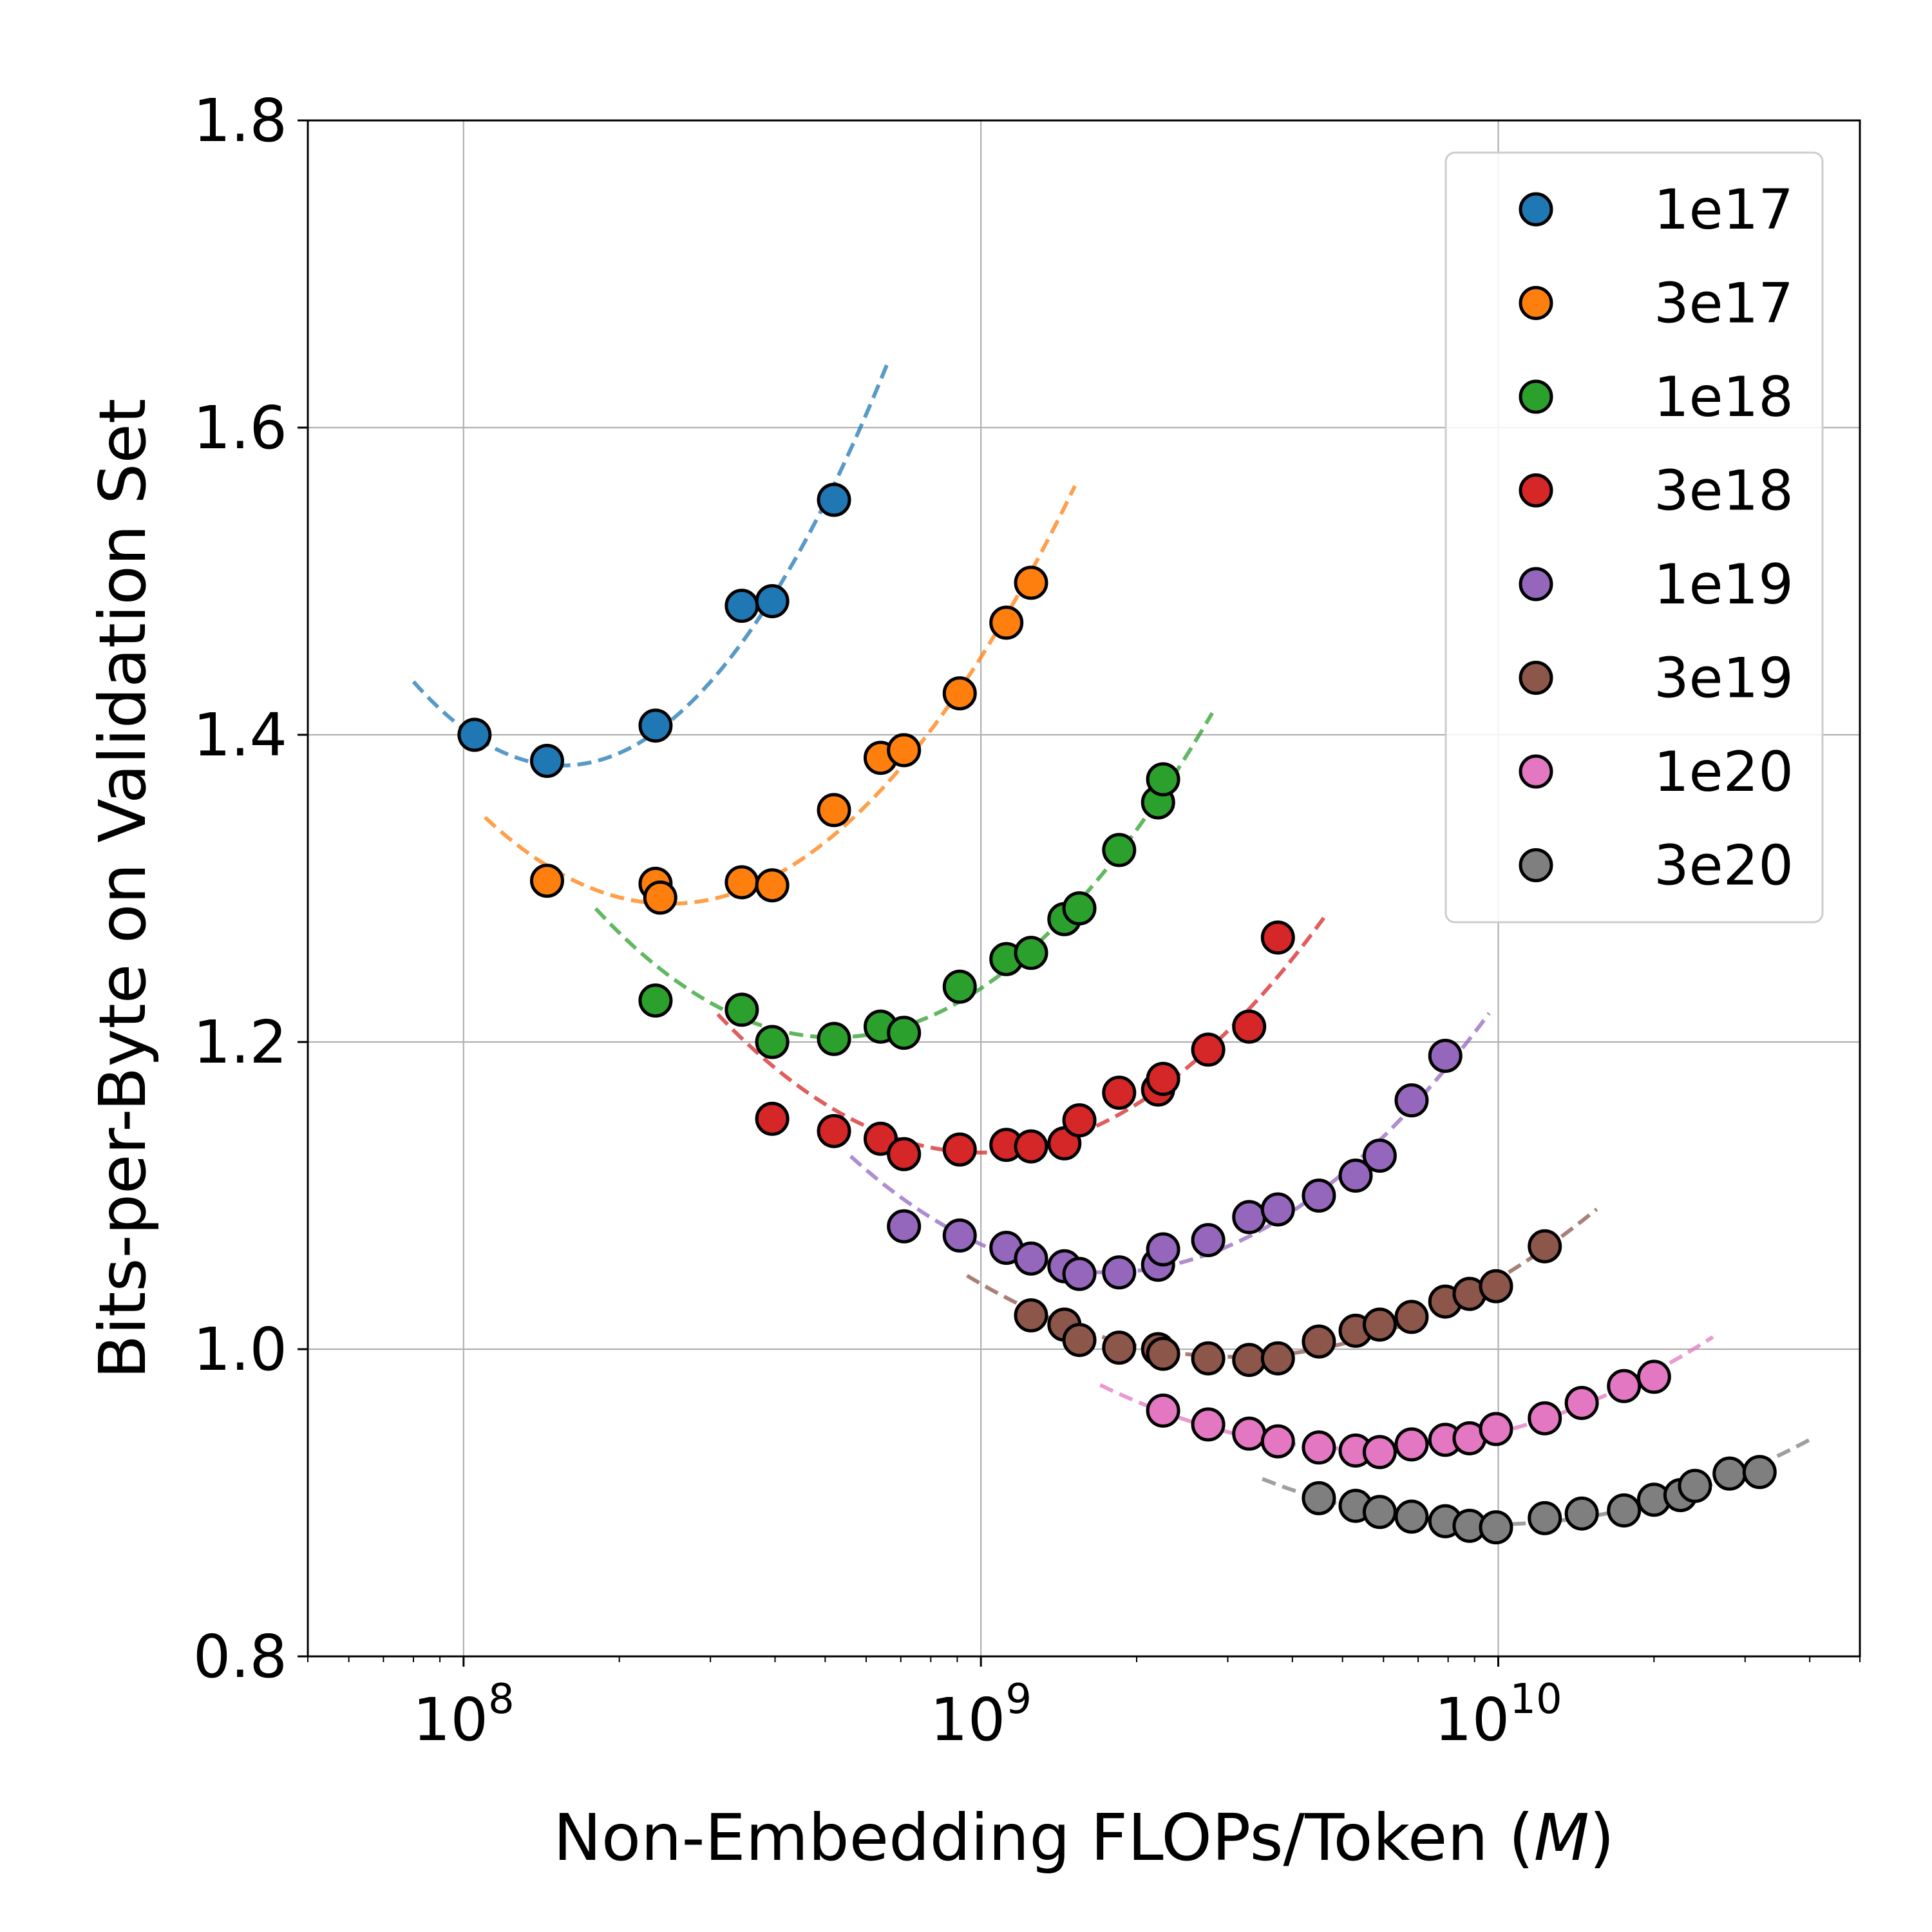  What do you see at coordinates (1724, 492) in the screenshot?
I see `legend-label-3e18: 3e18` at bounding box center [1724, 492].